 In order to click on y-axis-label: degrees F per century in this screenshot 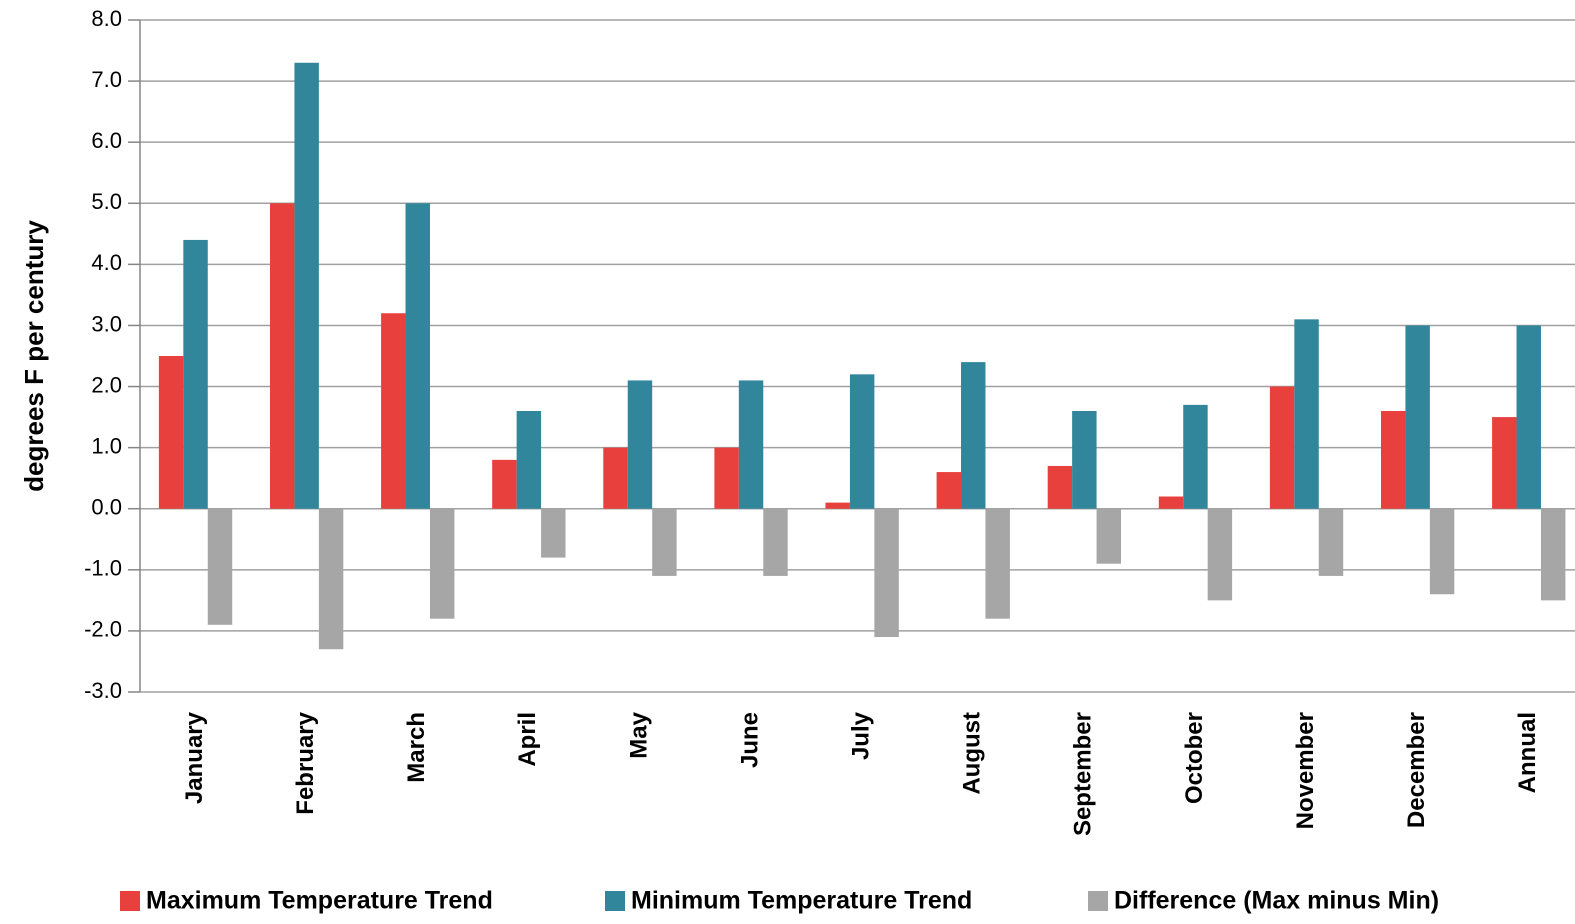, I will do `click(34, 356)`.